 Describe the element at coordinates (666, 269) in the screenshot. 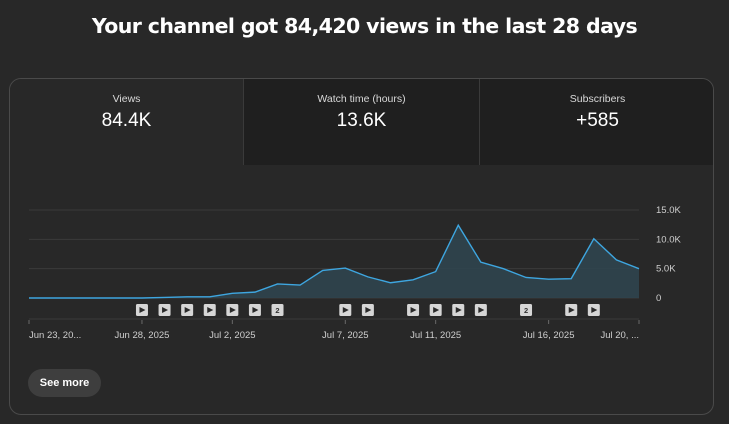

I see `y-tick-label: 5.0K` at that location.